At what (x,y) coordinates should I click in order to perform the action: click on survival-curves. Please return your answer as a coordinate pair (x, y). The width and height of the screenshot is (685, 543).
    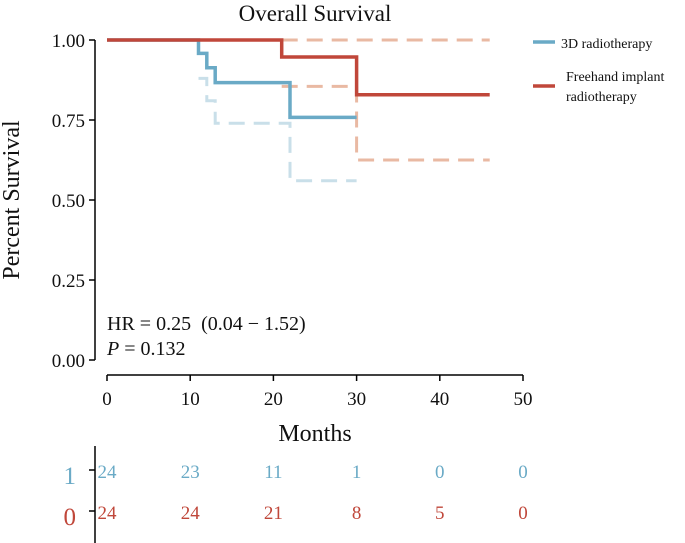
    Looking at the image, I should click on (298, 79).